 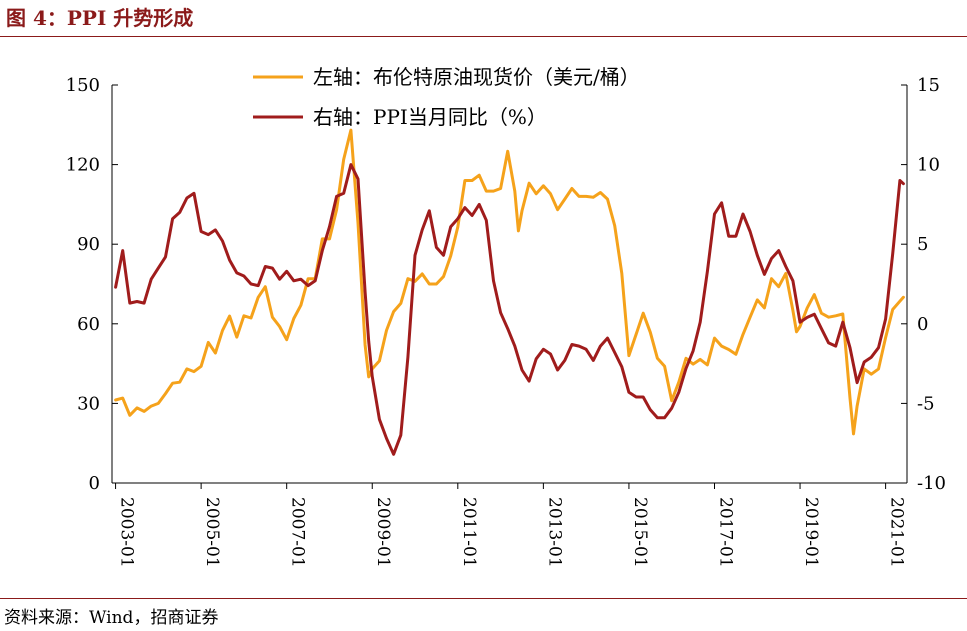 I want to click on x-tick-label: 2011-01, so click(x=469, y=532).